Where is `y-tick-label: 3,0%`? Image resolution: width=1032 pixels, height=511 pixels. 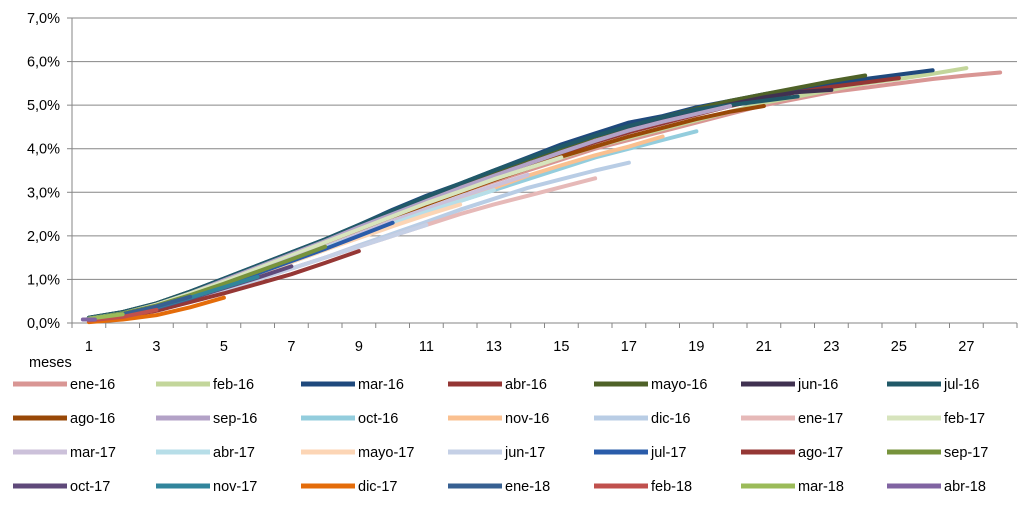
y-tick-label: 3,0% is located at coordinates (43, 193).